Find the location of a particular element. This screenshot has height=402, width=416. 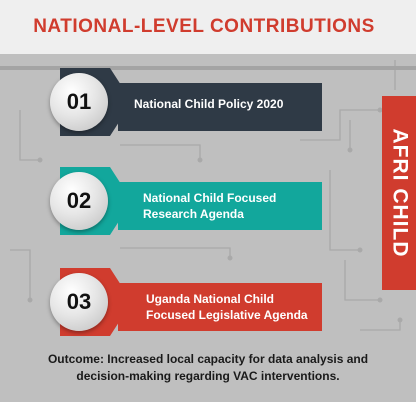

number-badge: 01 is located at coordinates (79, 102).